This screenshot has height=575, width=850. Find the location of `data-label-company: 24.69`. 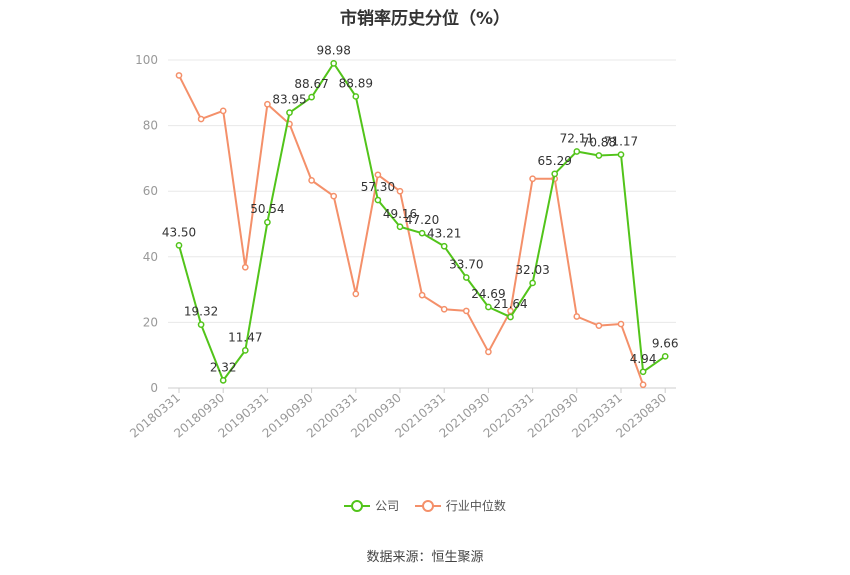

data-label-company: 24.69 is located at coordinates (488, 294).